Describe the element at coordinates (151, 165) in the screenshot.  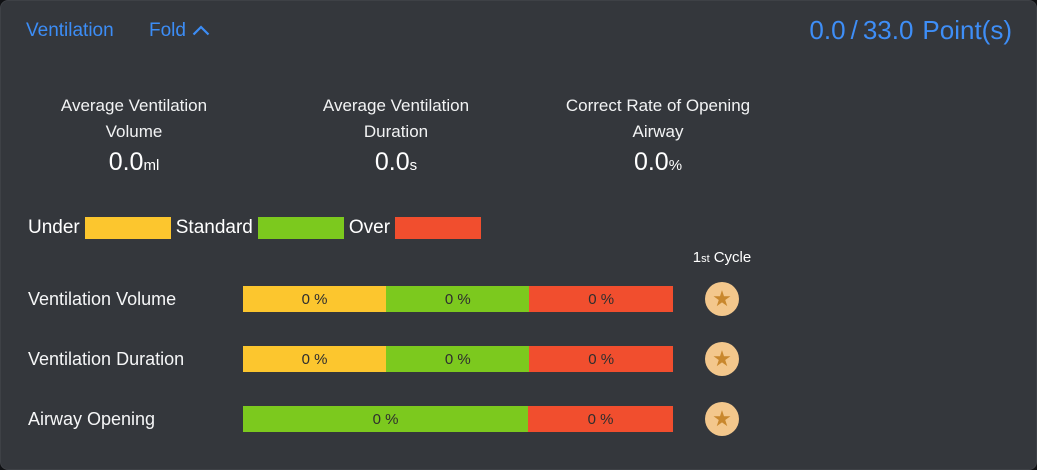
I see `stat-unit: ml` at that location.